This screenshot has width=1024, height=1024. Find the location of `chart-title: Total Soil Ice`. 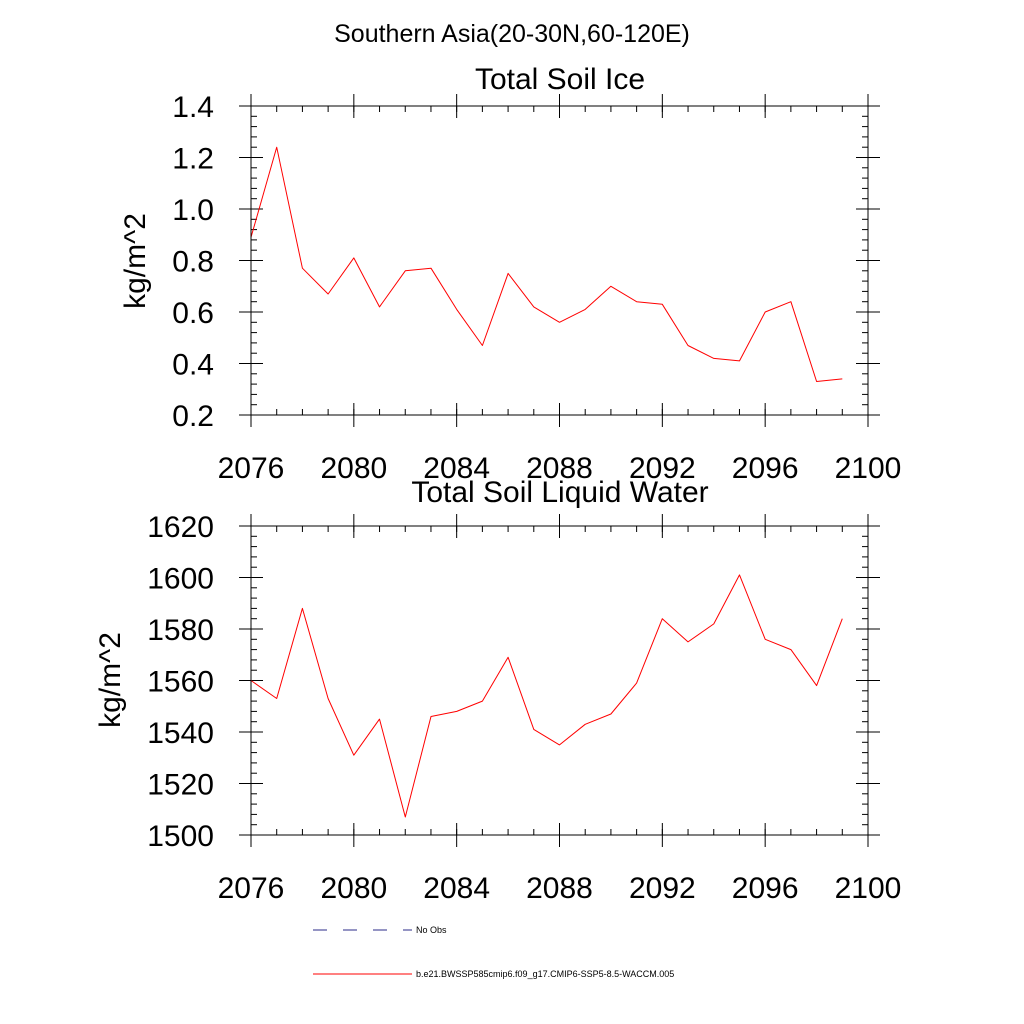

chart-title: Total Soil Ice is located at coordinates (560, 79).